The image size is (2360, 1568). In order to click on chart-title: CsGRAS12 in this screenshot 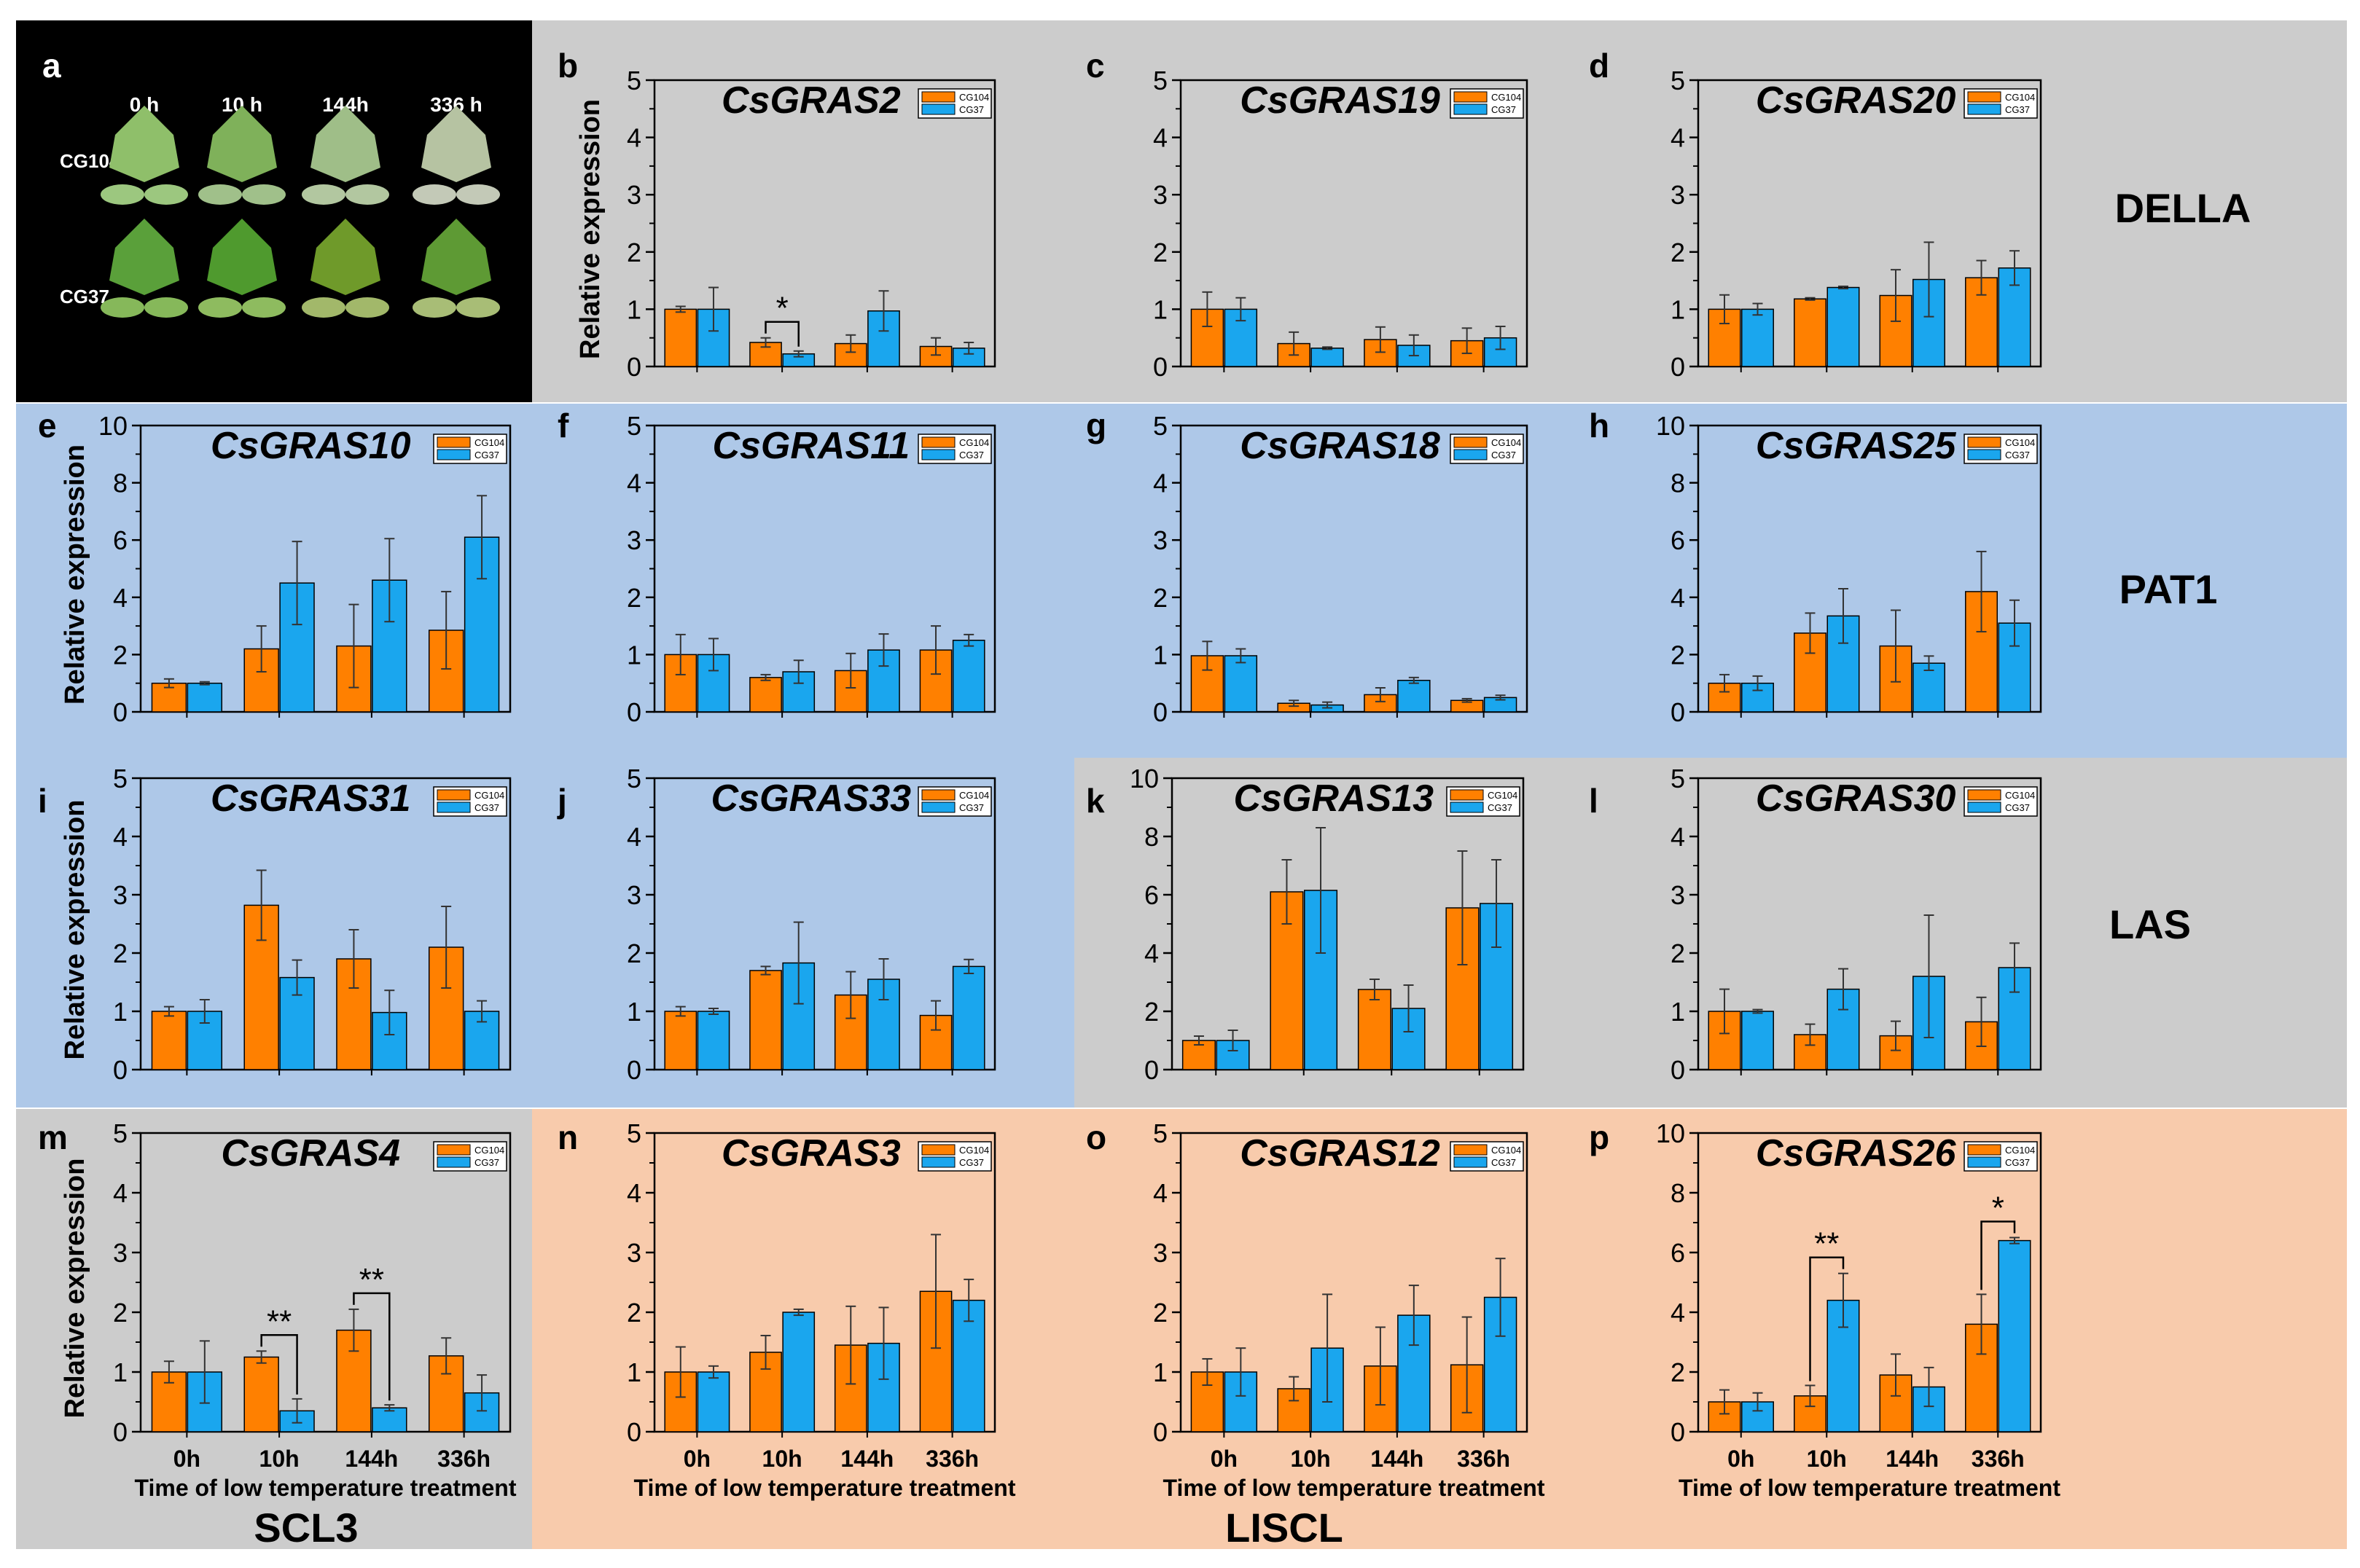, I will do `click(1340, 1153)`.